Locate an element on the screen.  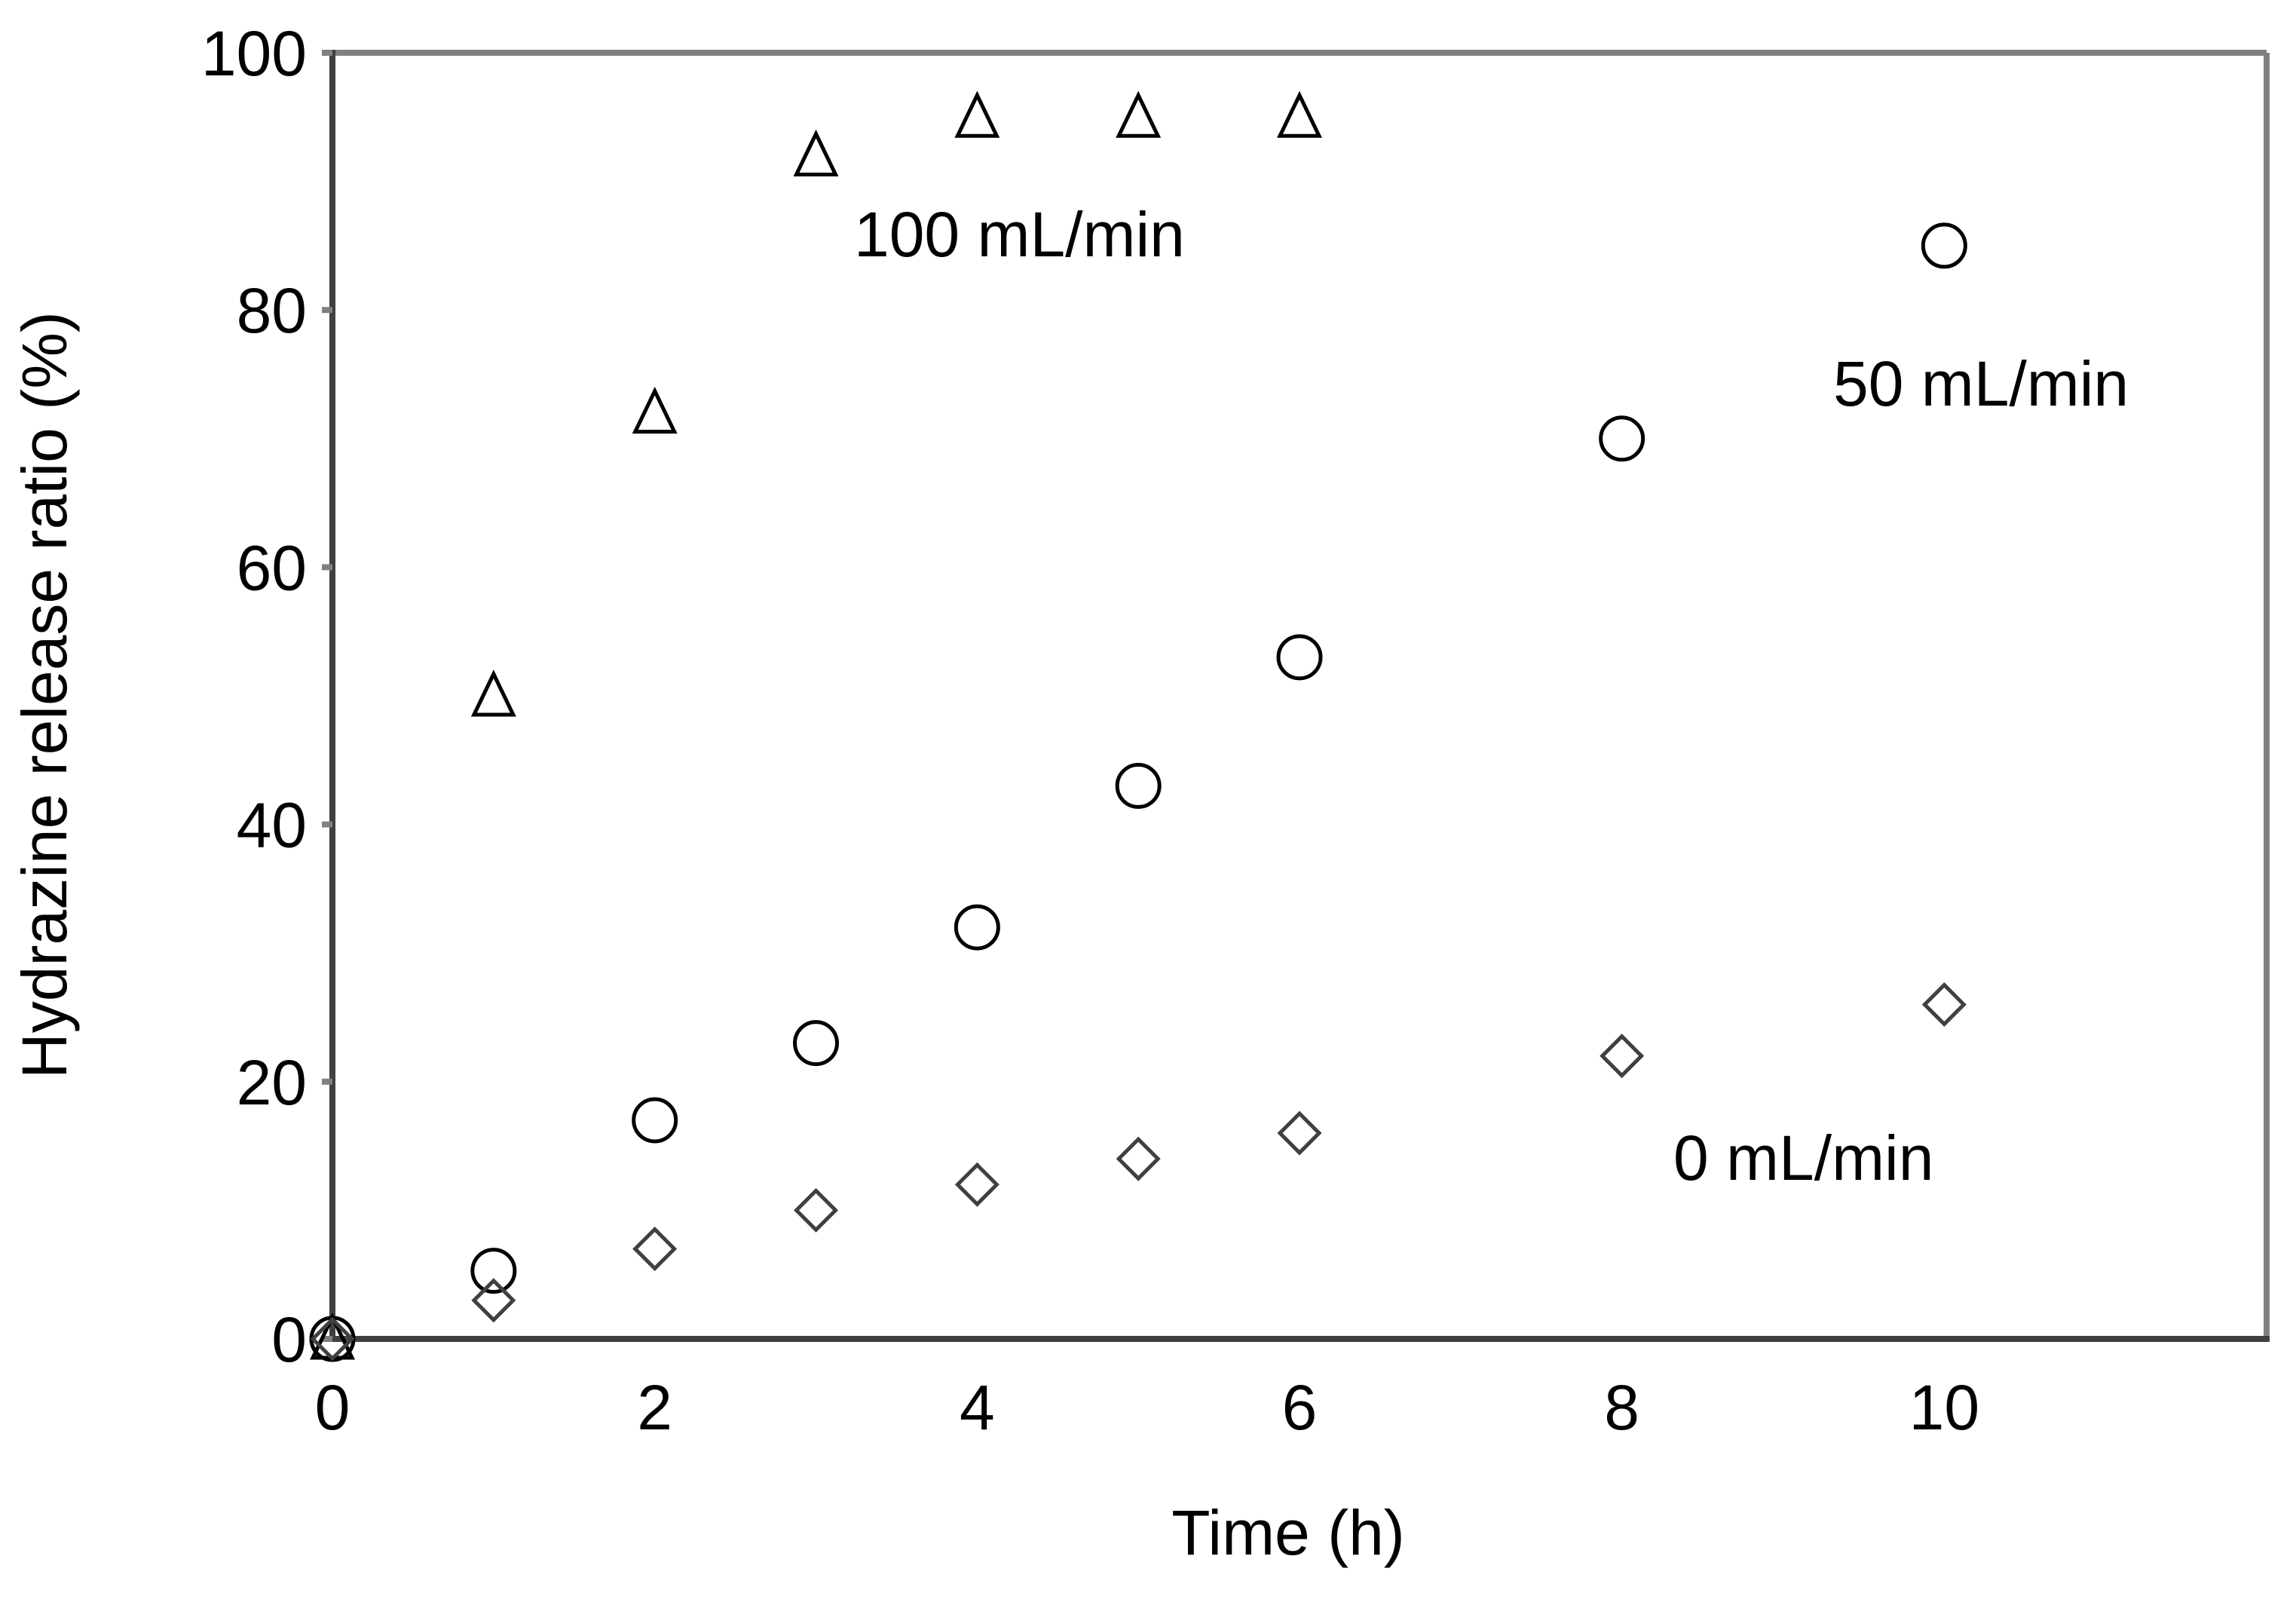
x-tick-label: 8 is located at coordinates (1621, 1408).